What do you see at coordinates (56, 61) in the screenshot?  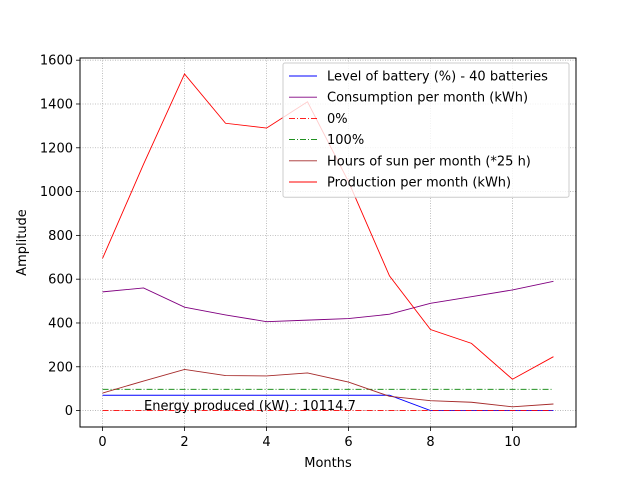 I see `y-tick-label: 1600` at bounding box center [56, 61].